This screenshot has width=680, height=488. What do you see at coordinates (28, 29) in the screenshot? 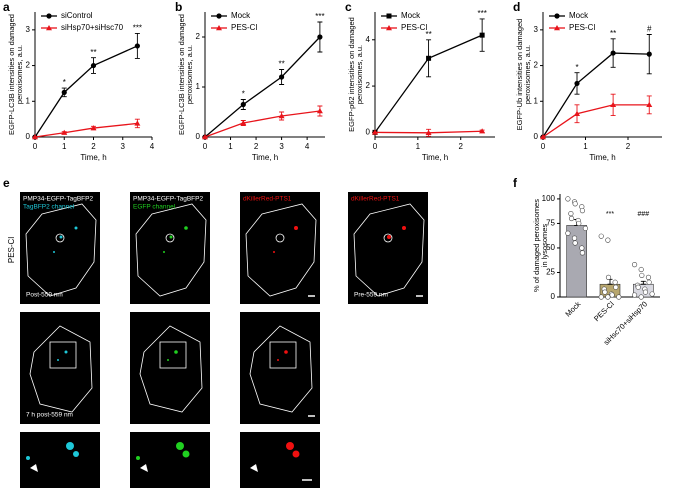
I see `y-tick-label: 3` at bounding box center [28, 29].